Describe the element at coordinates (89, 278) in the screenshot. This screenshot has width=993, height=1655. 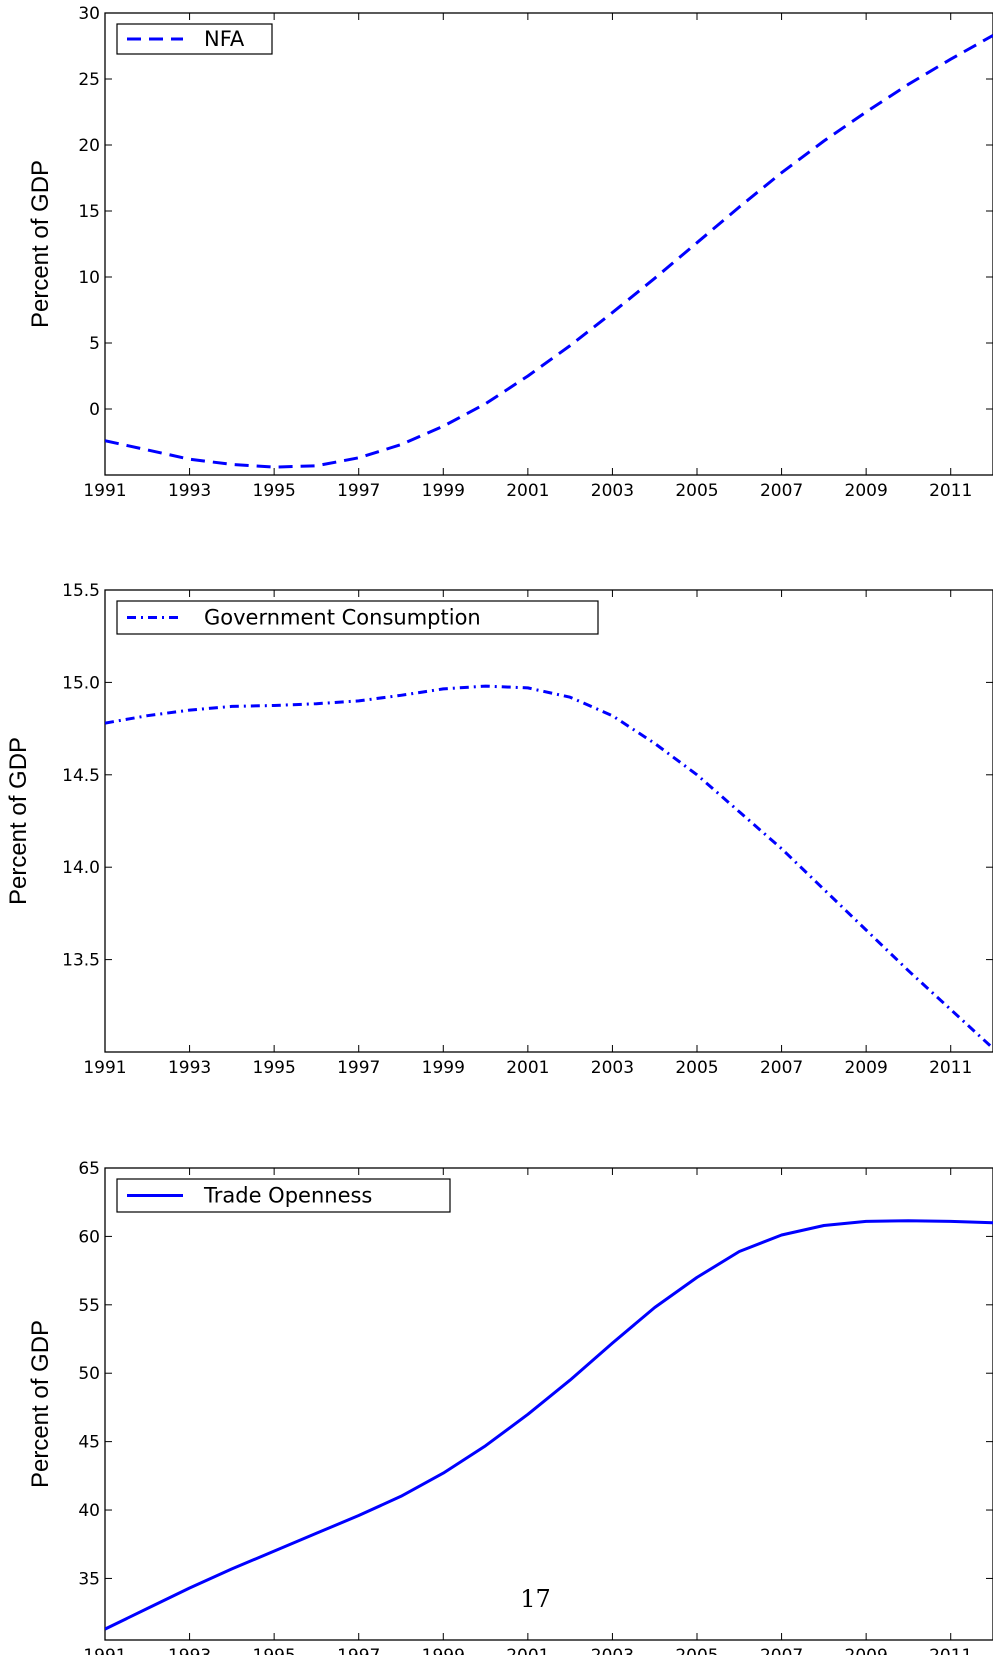
I see `y-tick-label: 10` at that location.